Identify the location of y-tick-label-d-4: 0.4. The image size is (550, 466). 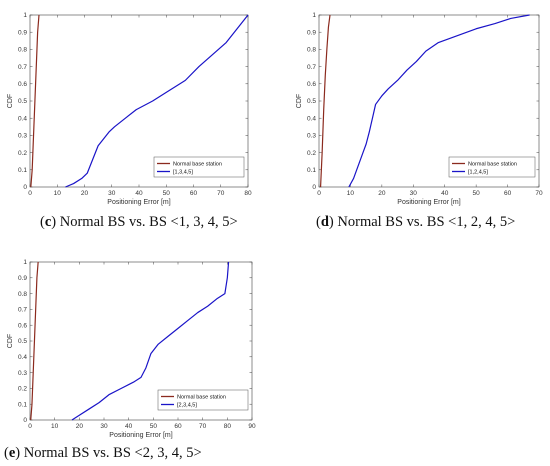
(311, 118).